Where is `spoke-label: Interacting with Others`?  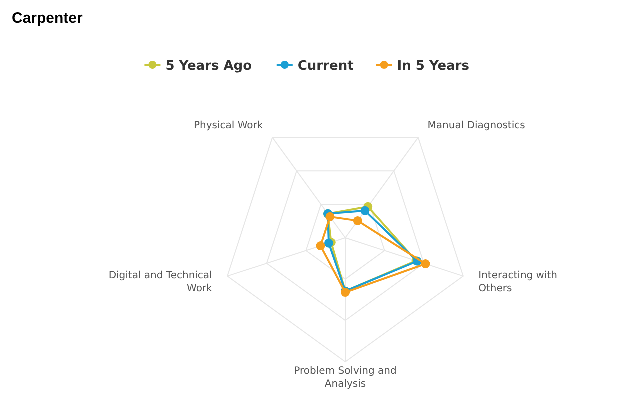 spoke-label: Interacting with Others is located at coordinates (518, 282).